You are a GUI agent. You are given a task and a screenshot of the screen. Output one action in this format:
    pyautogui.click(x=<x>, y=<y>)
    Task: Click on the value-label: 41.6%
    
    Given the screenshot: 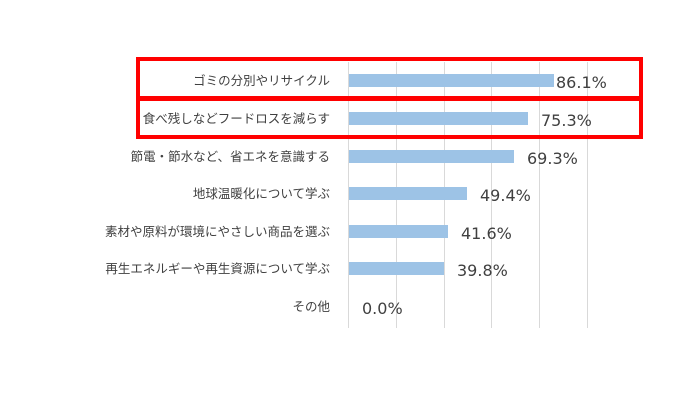 What is the action you would take?
    pyautogui.click(x=486, y=233)
    